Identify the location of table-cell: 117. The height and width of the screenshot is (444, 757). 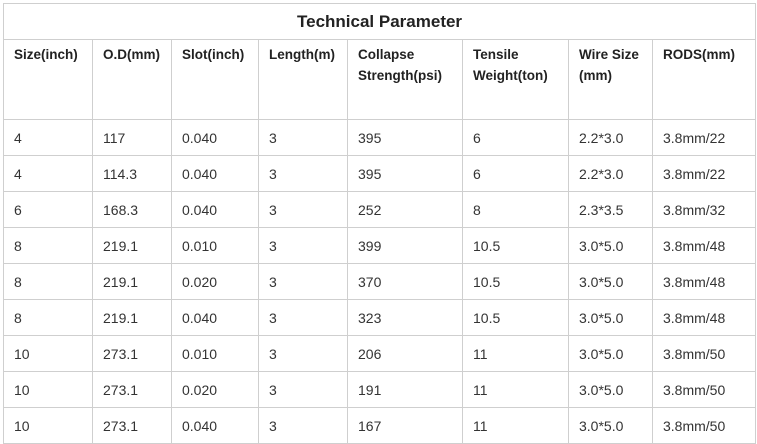
(132, 137).